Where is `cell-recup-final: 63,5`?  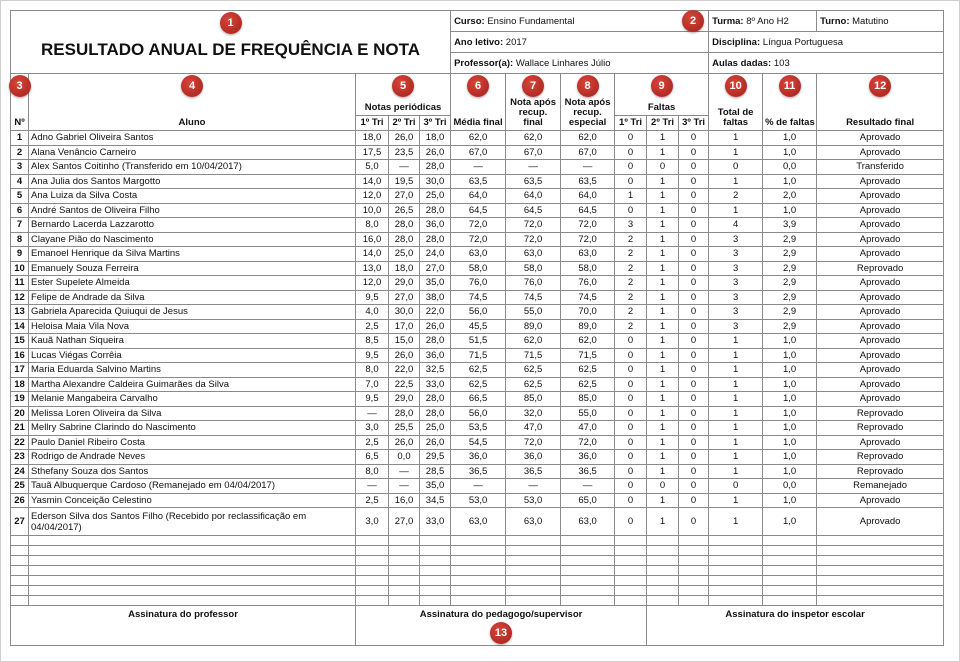 cell-recup-final: 63,5 is located at coordinates (533, 181).